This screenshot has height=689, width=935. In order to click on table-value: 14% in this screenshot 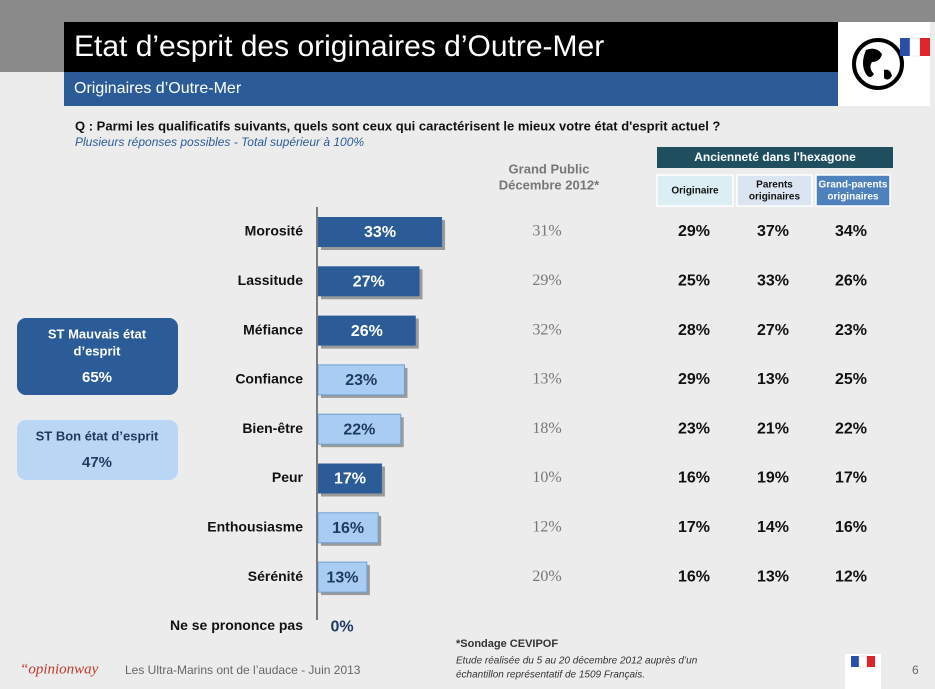, I will do `click(773, 527)`.